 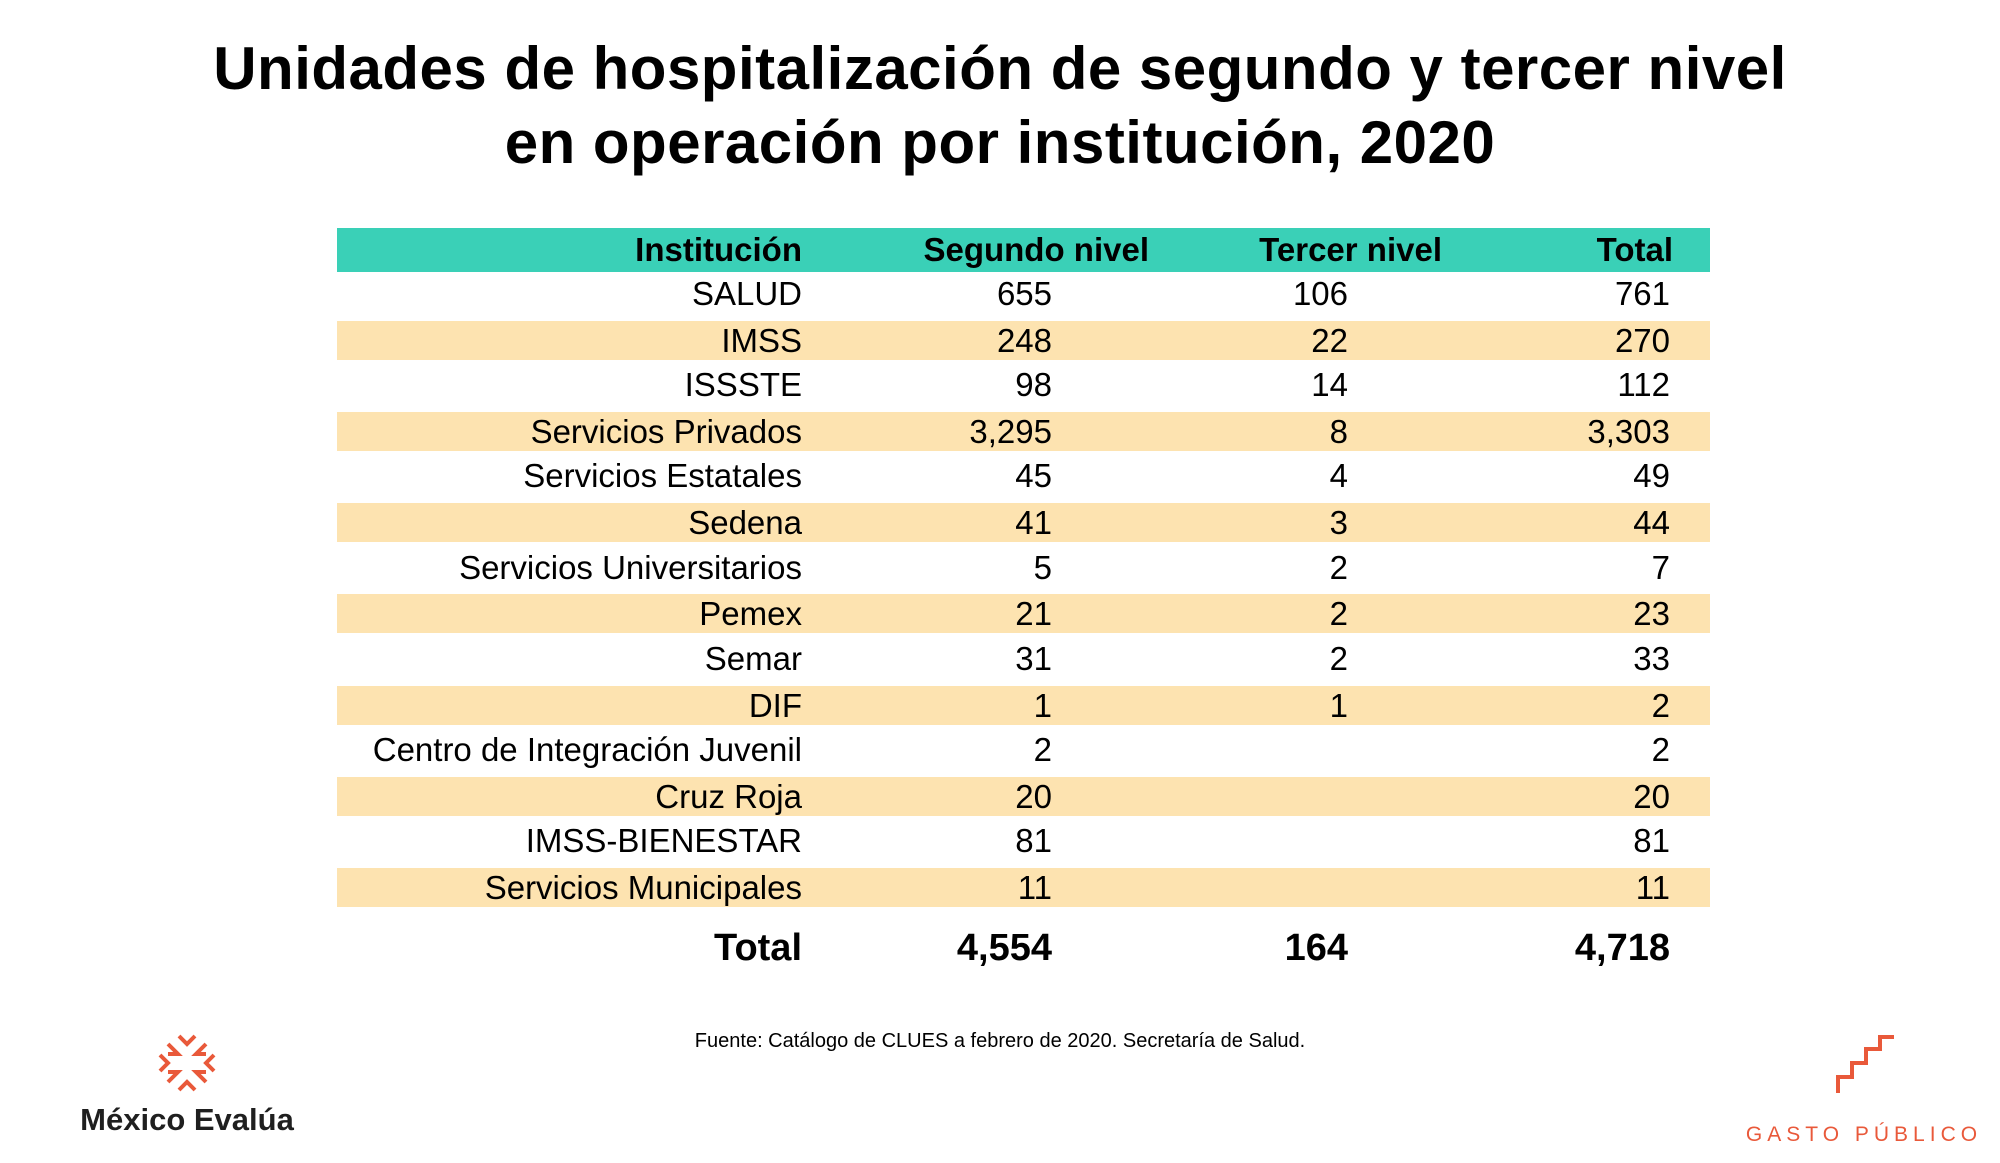 I want to click on cell-segundo-nivel: 5, so click(x=1042, y=567).